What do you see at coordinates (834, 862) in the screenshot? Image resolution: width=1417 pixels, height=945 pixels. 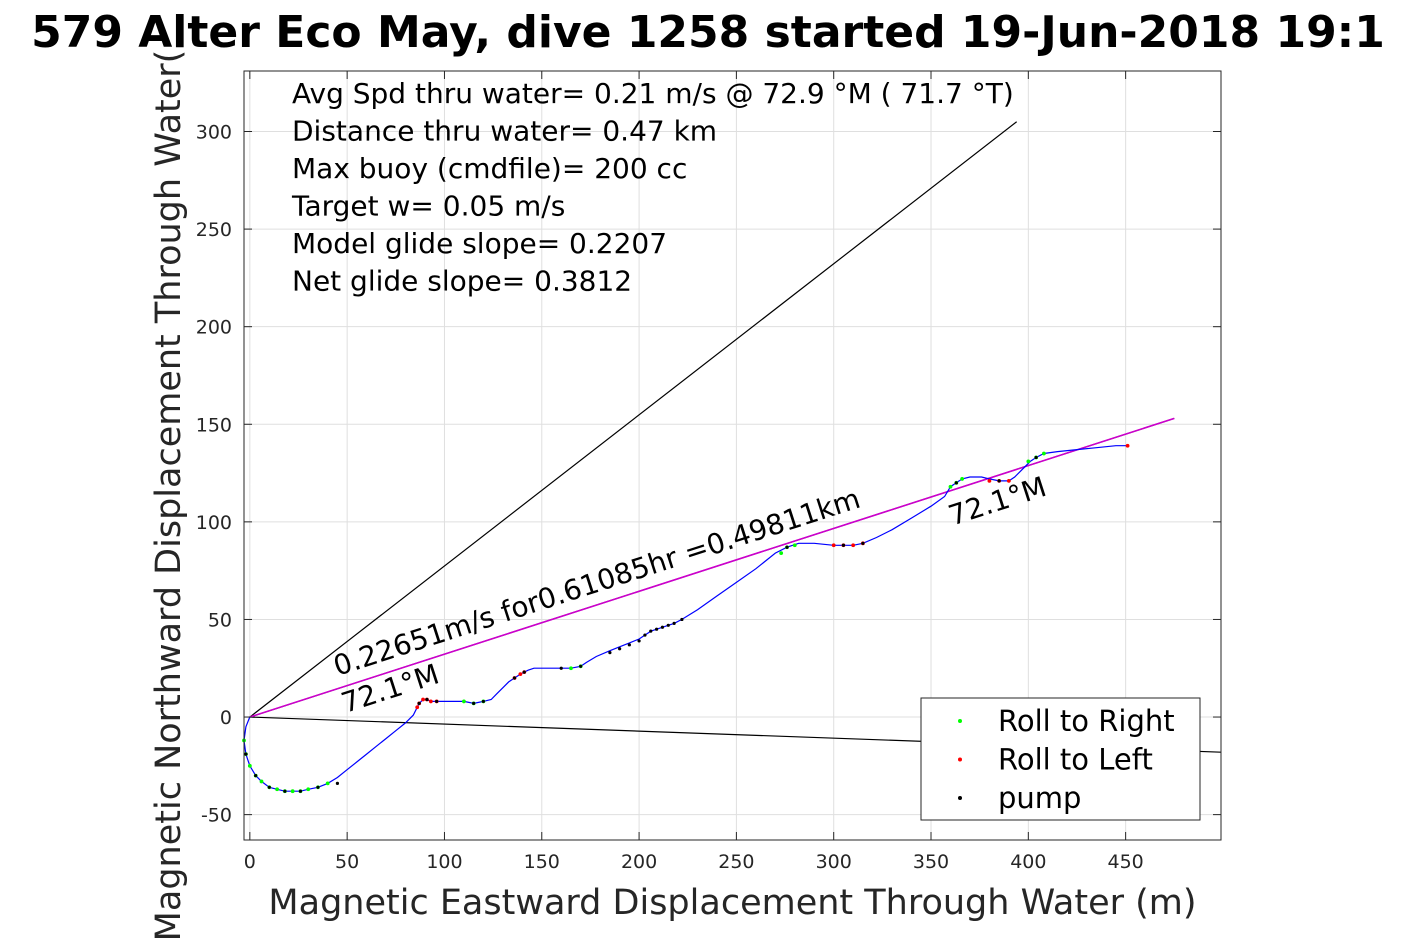 I see `x-tick-label: 300` at bounding box center [834, 862].